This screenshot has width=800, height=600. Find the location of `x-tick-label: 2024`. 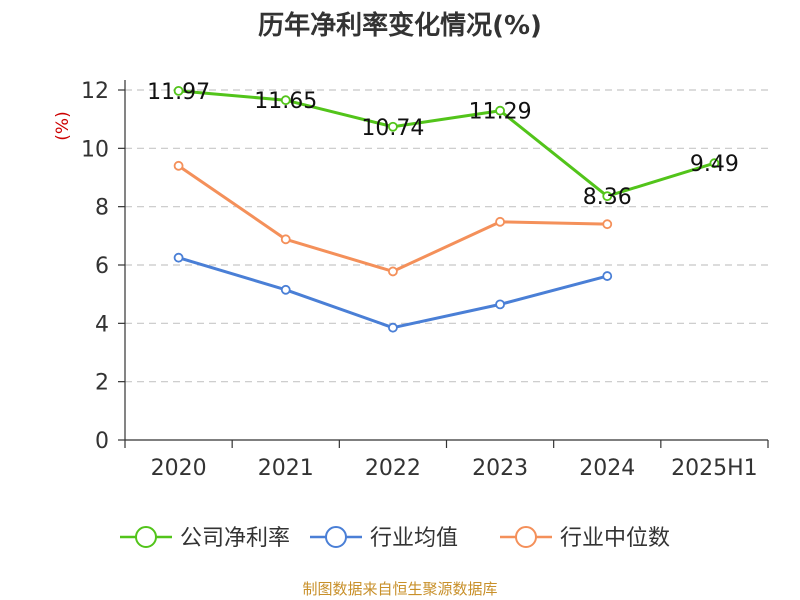

x-tick-label: 2024 is located at coordinates (607, 468).